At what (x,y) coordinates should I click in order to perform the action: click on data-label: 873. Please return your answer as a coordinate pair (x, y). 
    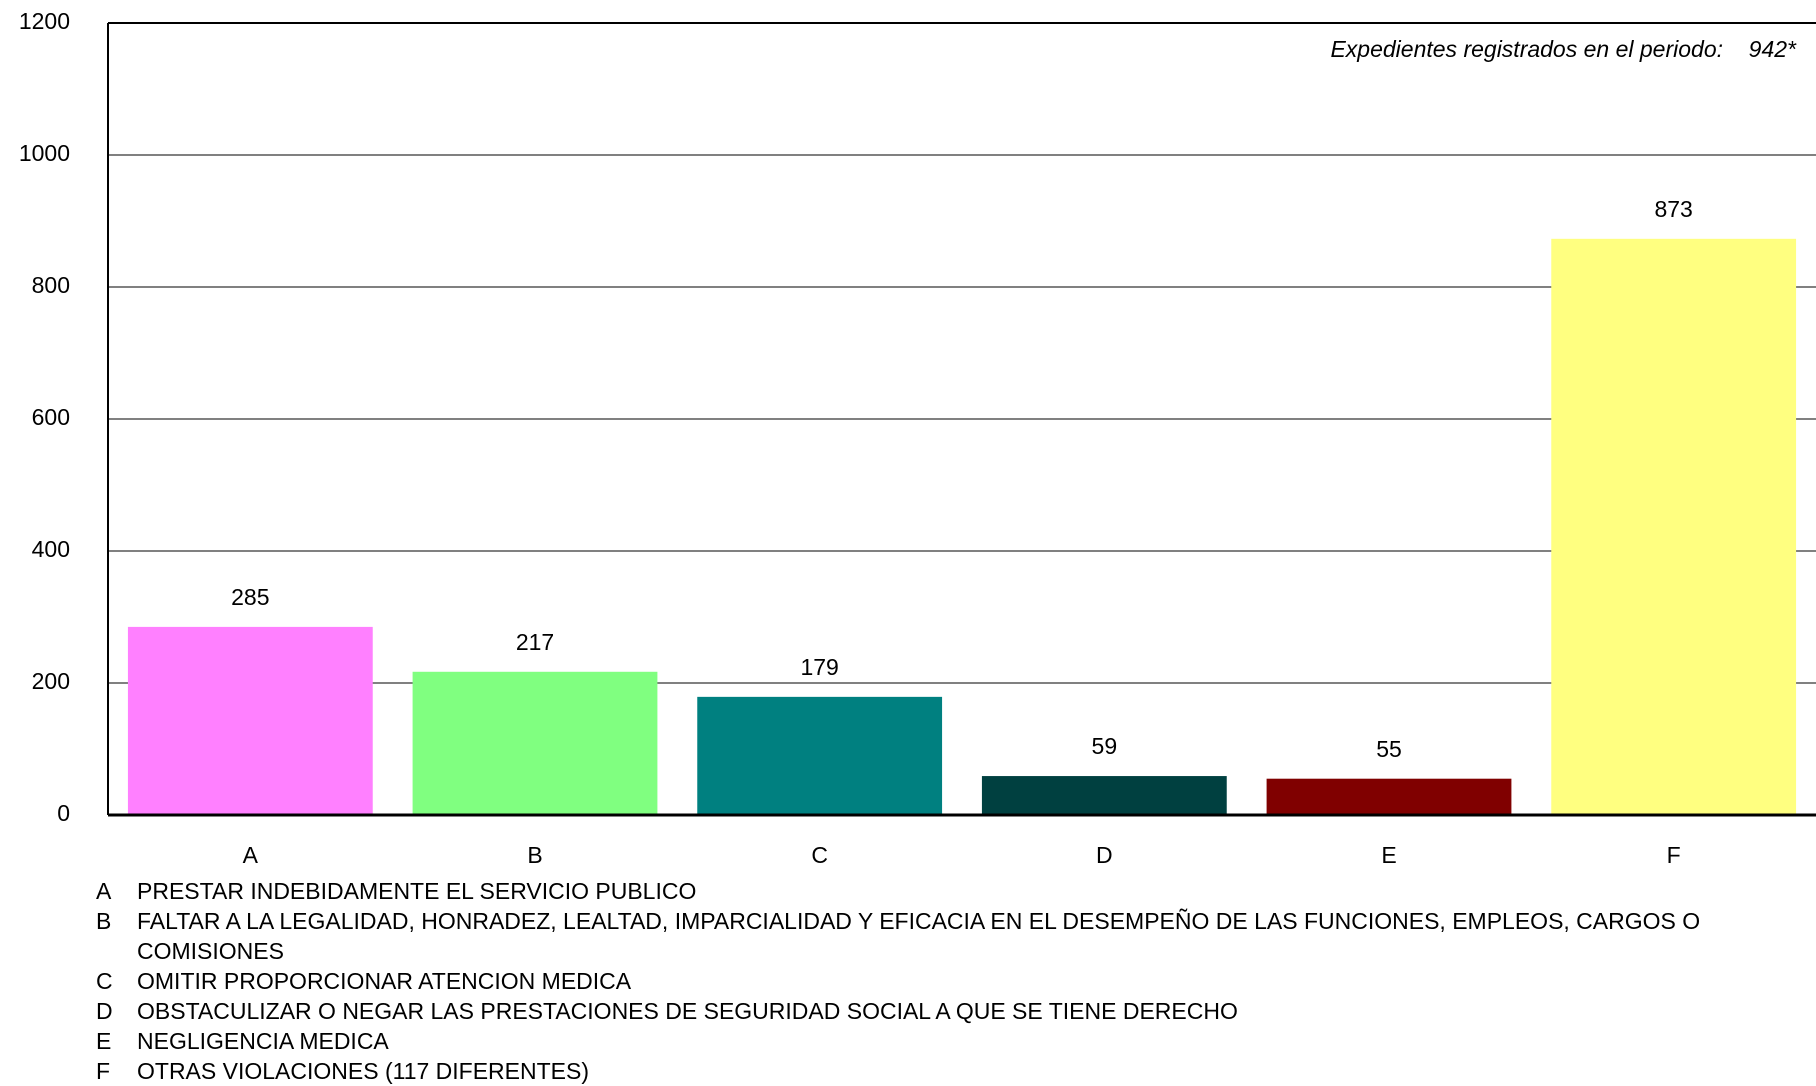
    Looking at the image, I should click on (1673, 209).